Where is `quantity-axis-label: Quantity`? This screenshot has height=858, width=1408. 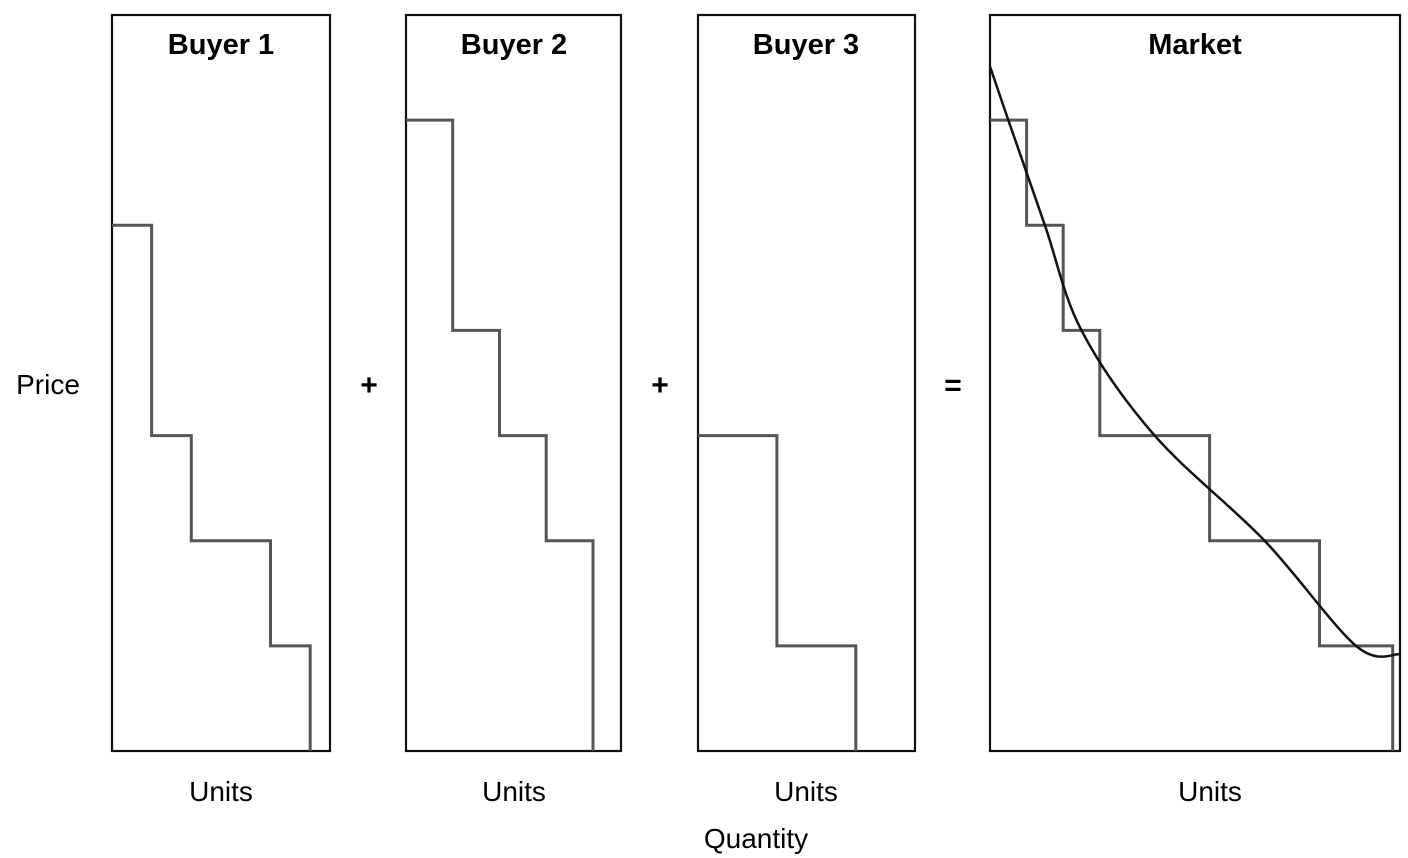 quantity-axis-label: Quantity is located at coordinates (756, 838).